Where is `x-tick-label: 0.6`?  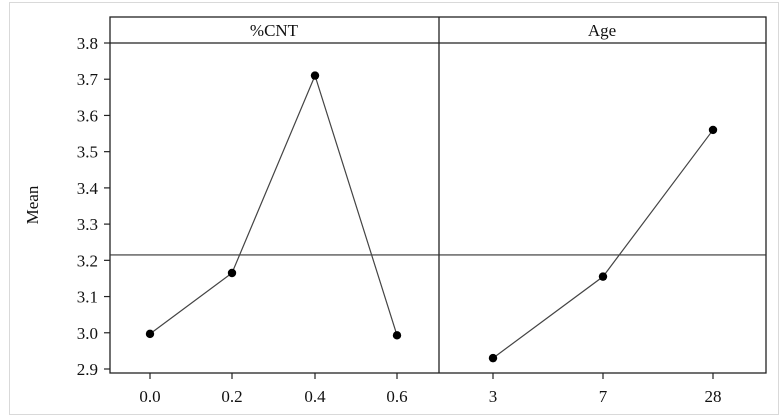
x-tick-label: 0.6 is located at coordinates (396, 396).